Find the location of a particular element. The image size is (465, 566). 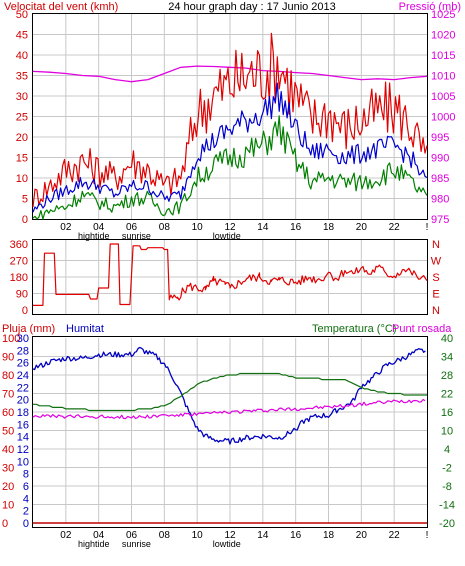

climate-x-tick-label: 14 is located at coordinates (263, 535).